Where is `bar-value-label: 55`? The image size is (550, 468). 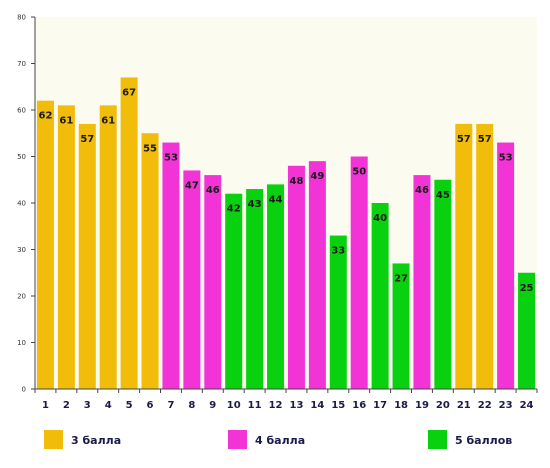
bar-value-label: 55 is located at coordinates (150, 148).